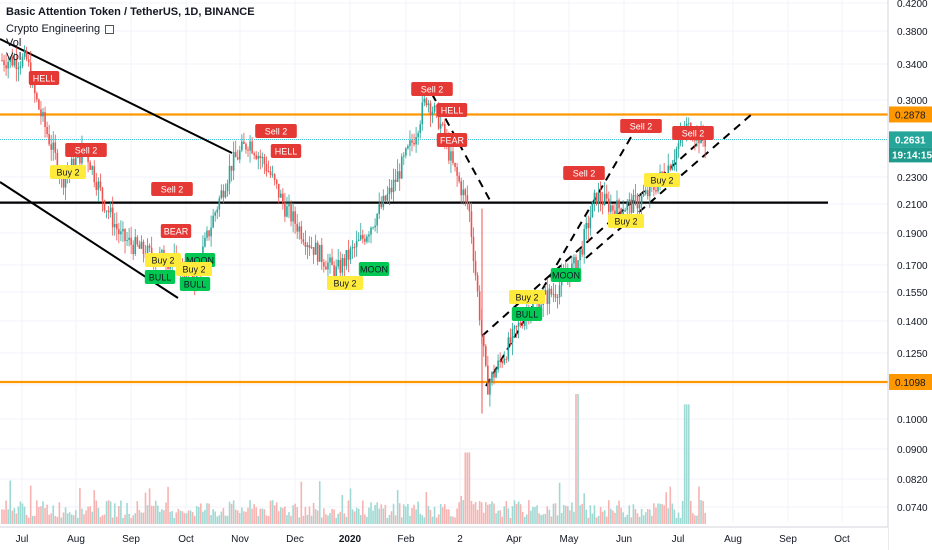 The image size is (932, 550). I want to click on y-tick-0: 0.4200, so click(912, 5).